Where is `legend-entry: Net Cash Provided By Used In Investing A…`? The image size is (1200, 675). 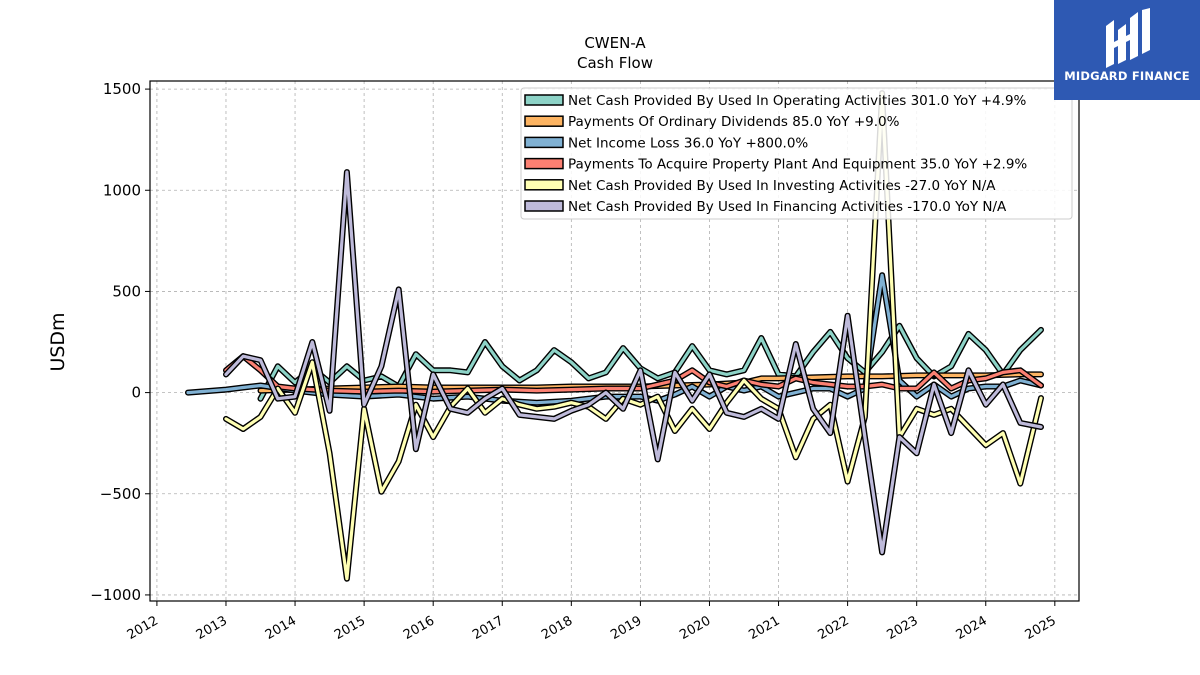 legend-entry: Net Cash Provided By Used In Investing A… is located at coordinates (782, 186).